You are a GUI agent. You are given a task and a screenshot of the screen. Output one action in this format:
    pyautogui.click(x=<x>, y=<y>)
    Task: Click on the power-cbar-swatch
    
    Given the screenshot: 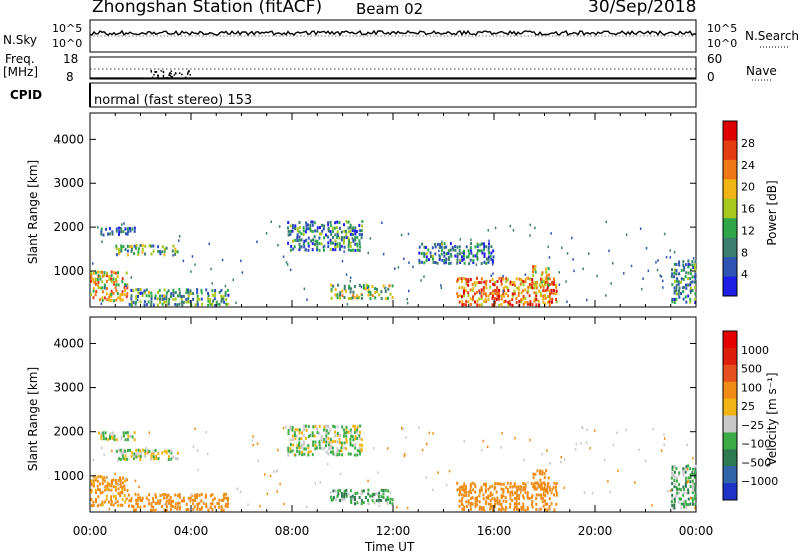 What is the action you would take?
    pyautogui.click(x=730, y=228)
    